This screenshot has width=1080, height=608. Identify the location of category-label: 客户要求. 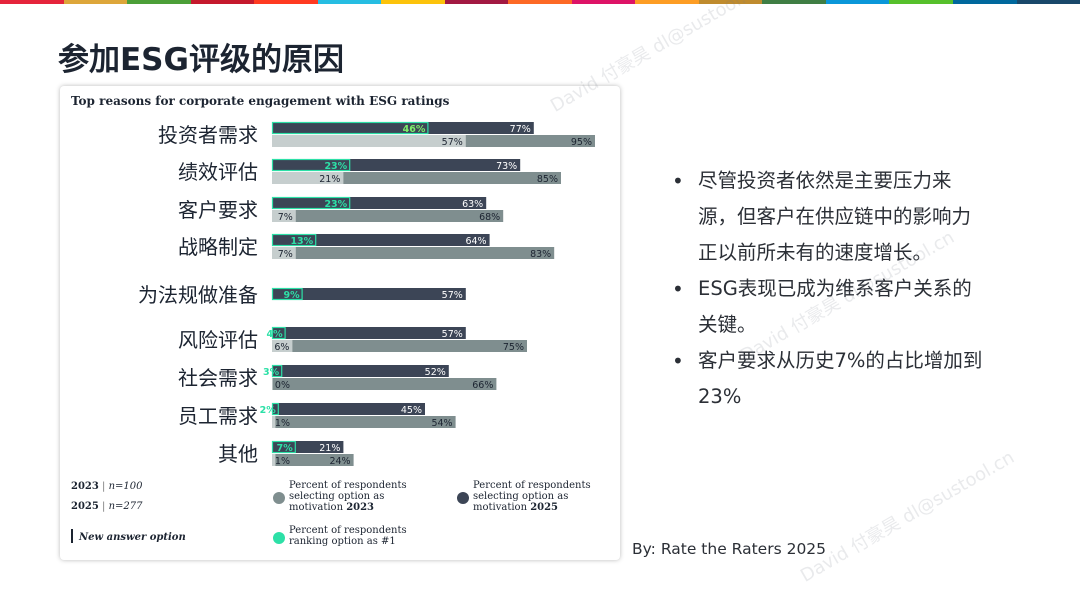
(218, 210).